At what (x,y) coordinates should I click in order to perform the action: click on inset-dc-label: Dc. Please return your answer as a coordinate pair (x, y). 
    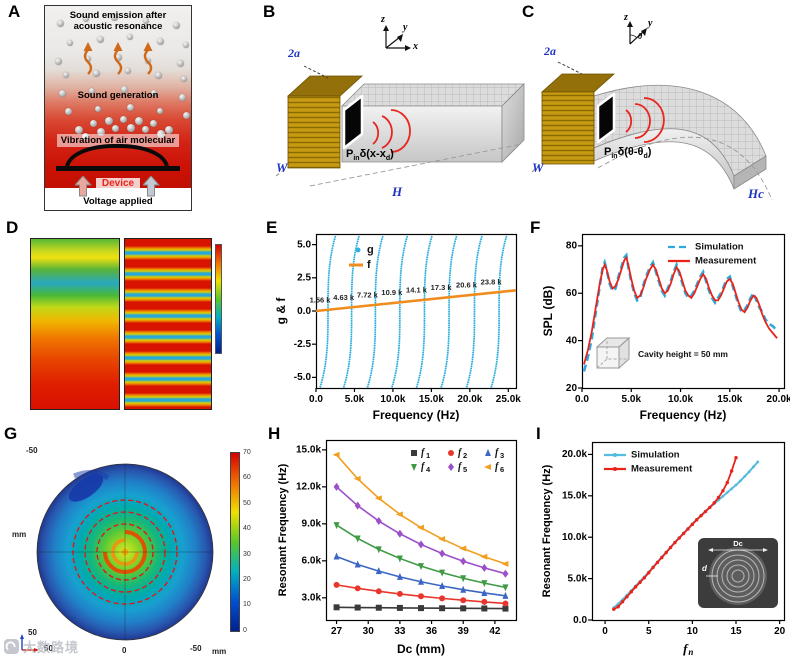
    Looking at the image, I should click on (738, 543).